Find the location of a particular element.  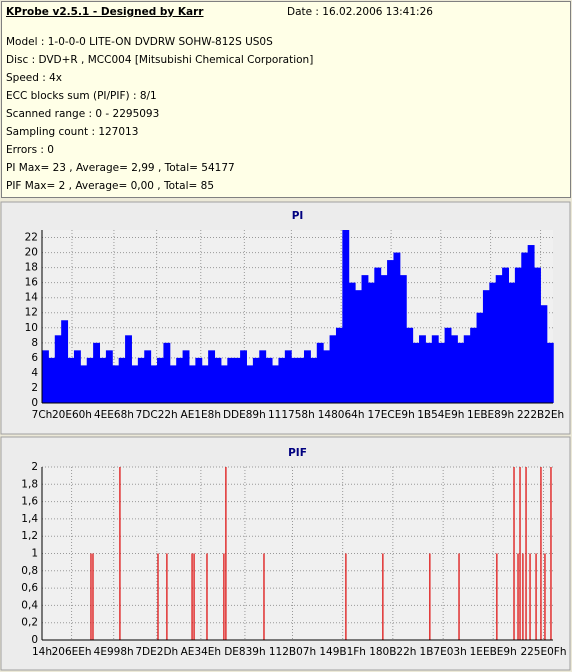

y-tick-label: 0,4 is located at coordinates (29, 605).